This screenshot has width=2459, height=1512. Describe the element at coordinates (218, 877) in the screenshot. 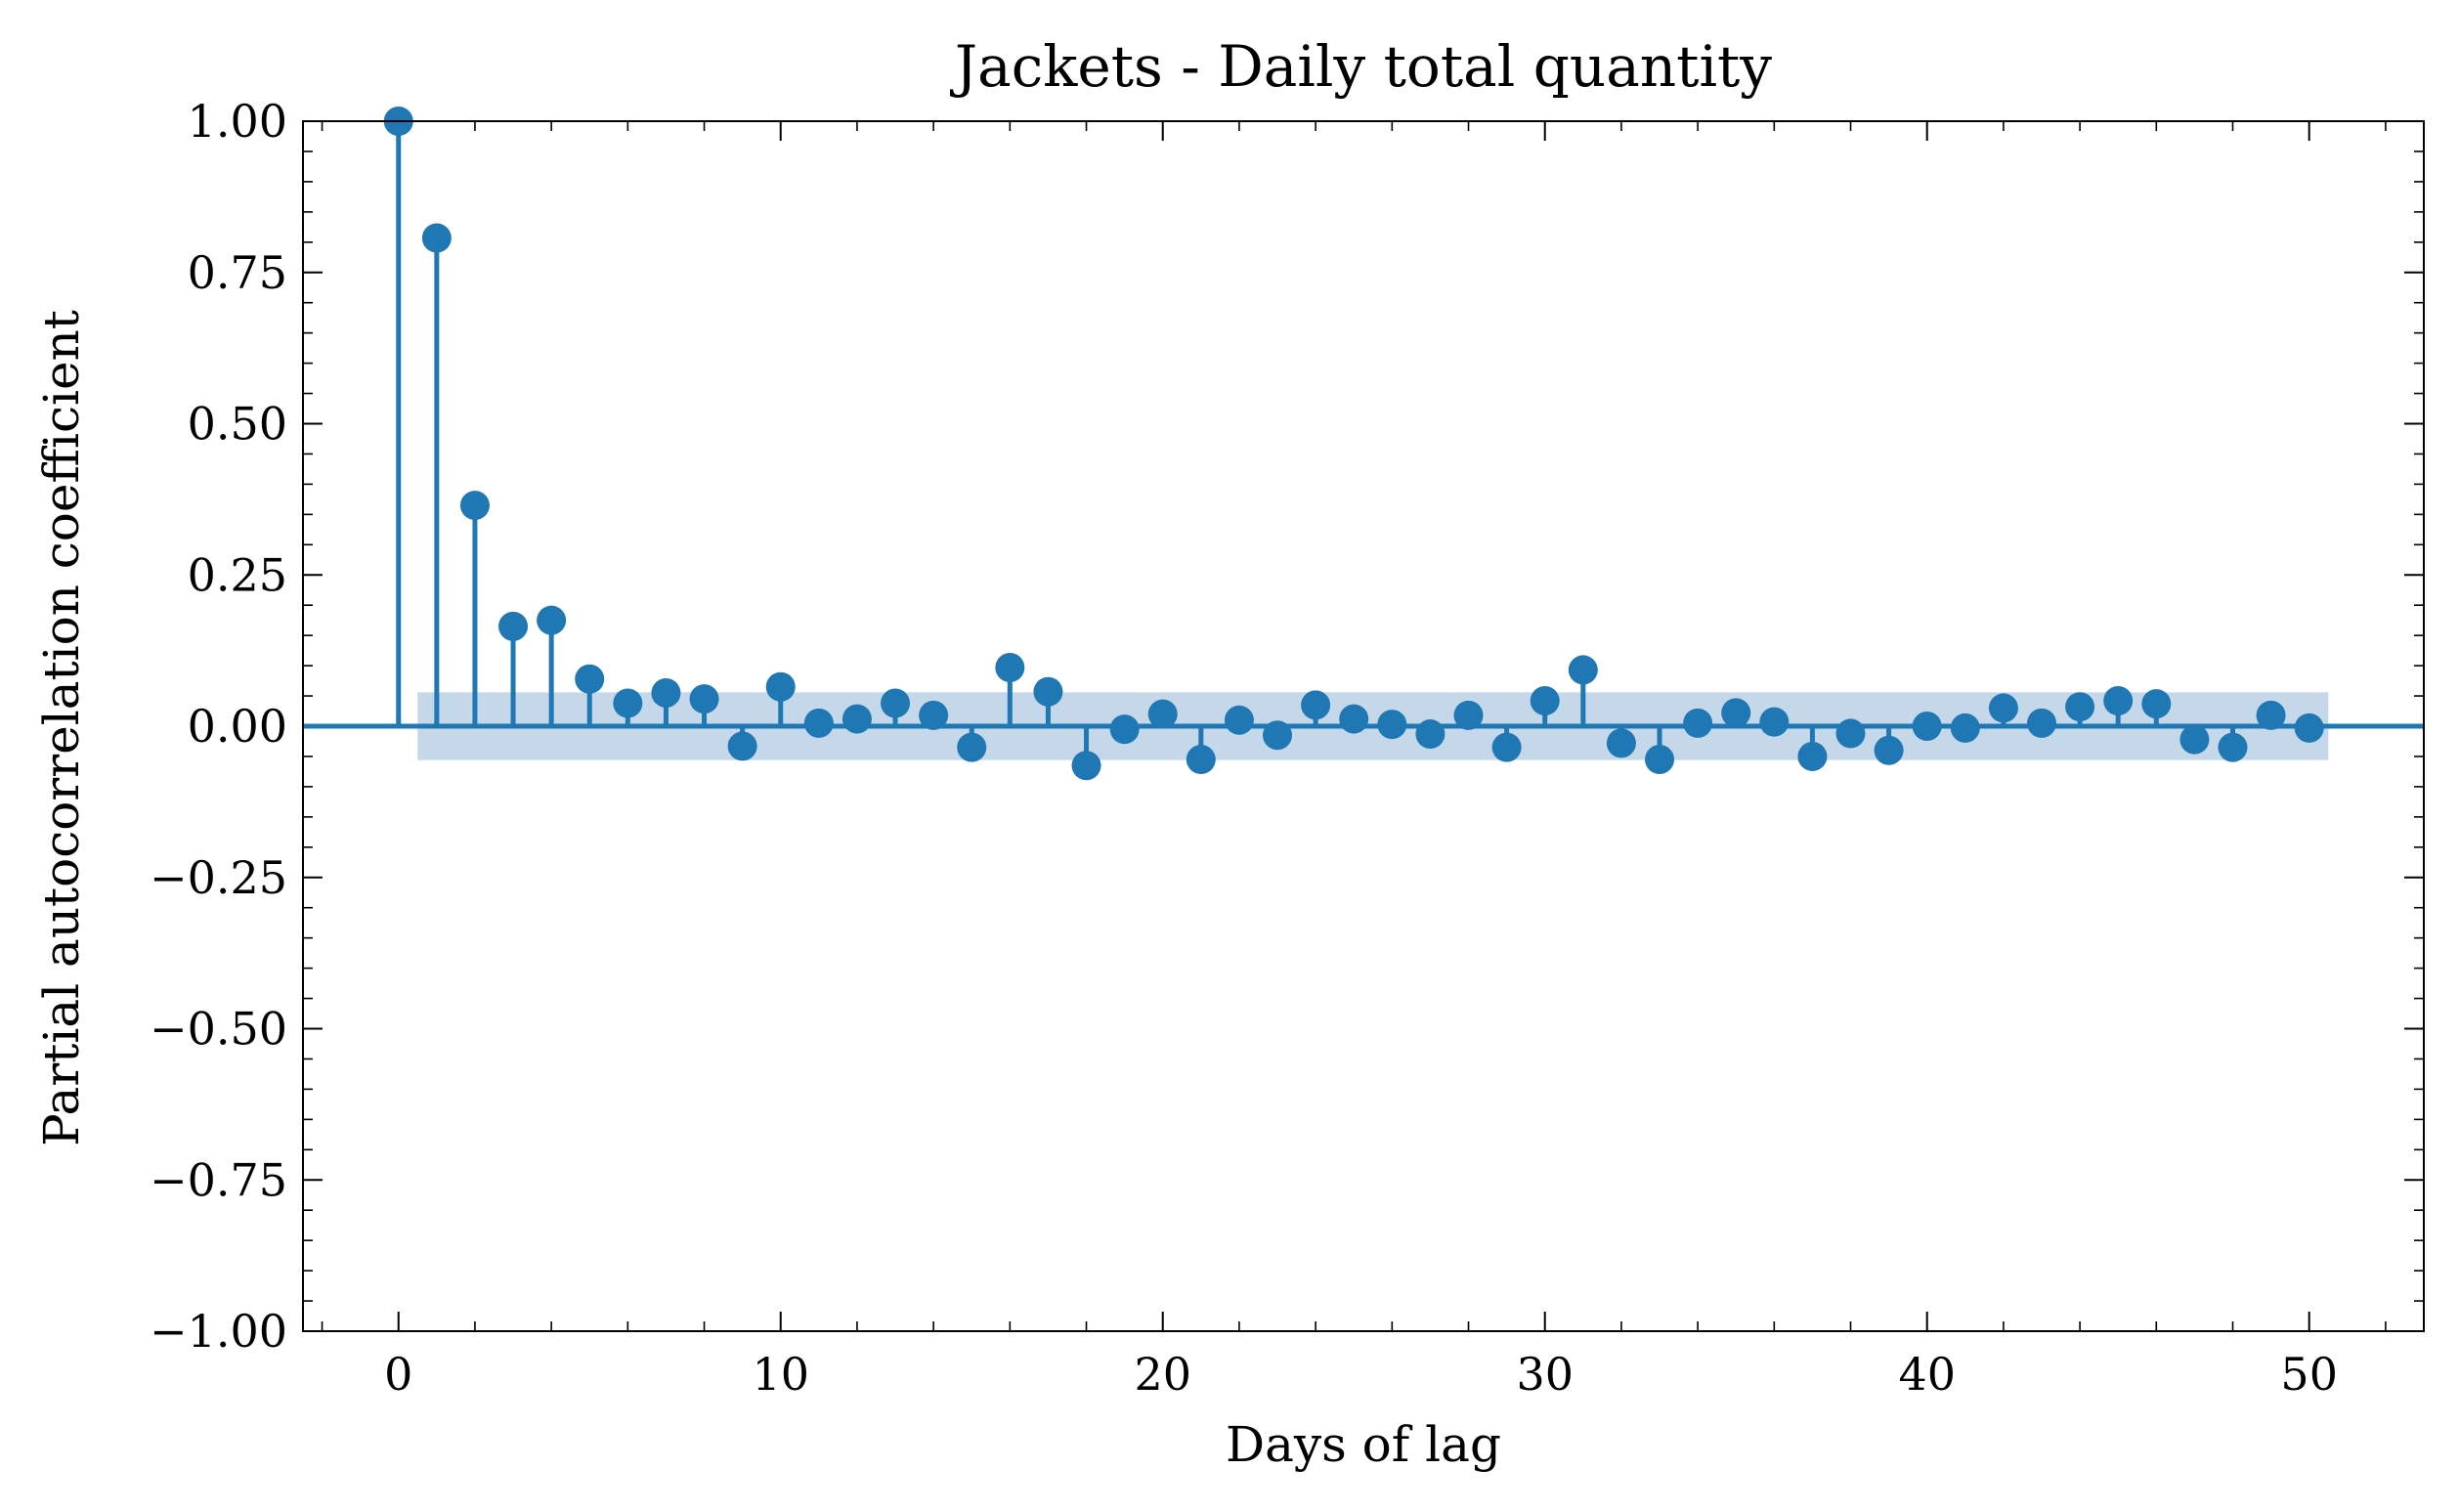

I see `y-tick-label: −0.25` at that location.